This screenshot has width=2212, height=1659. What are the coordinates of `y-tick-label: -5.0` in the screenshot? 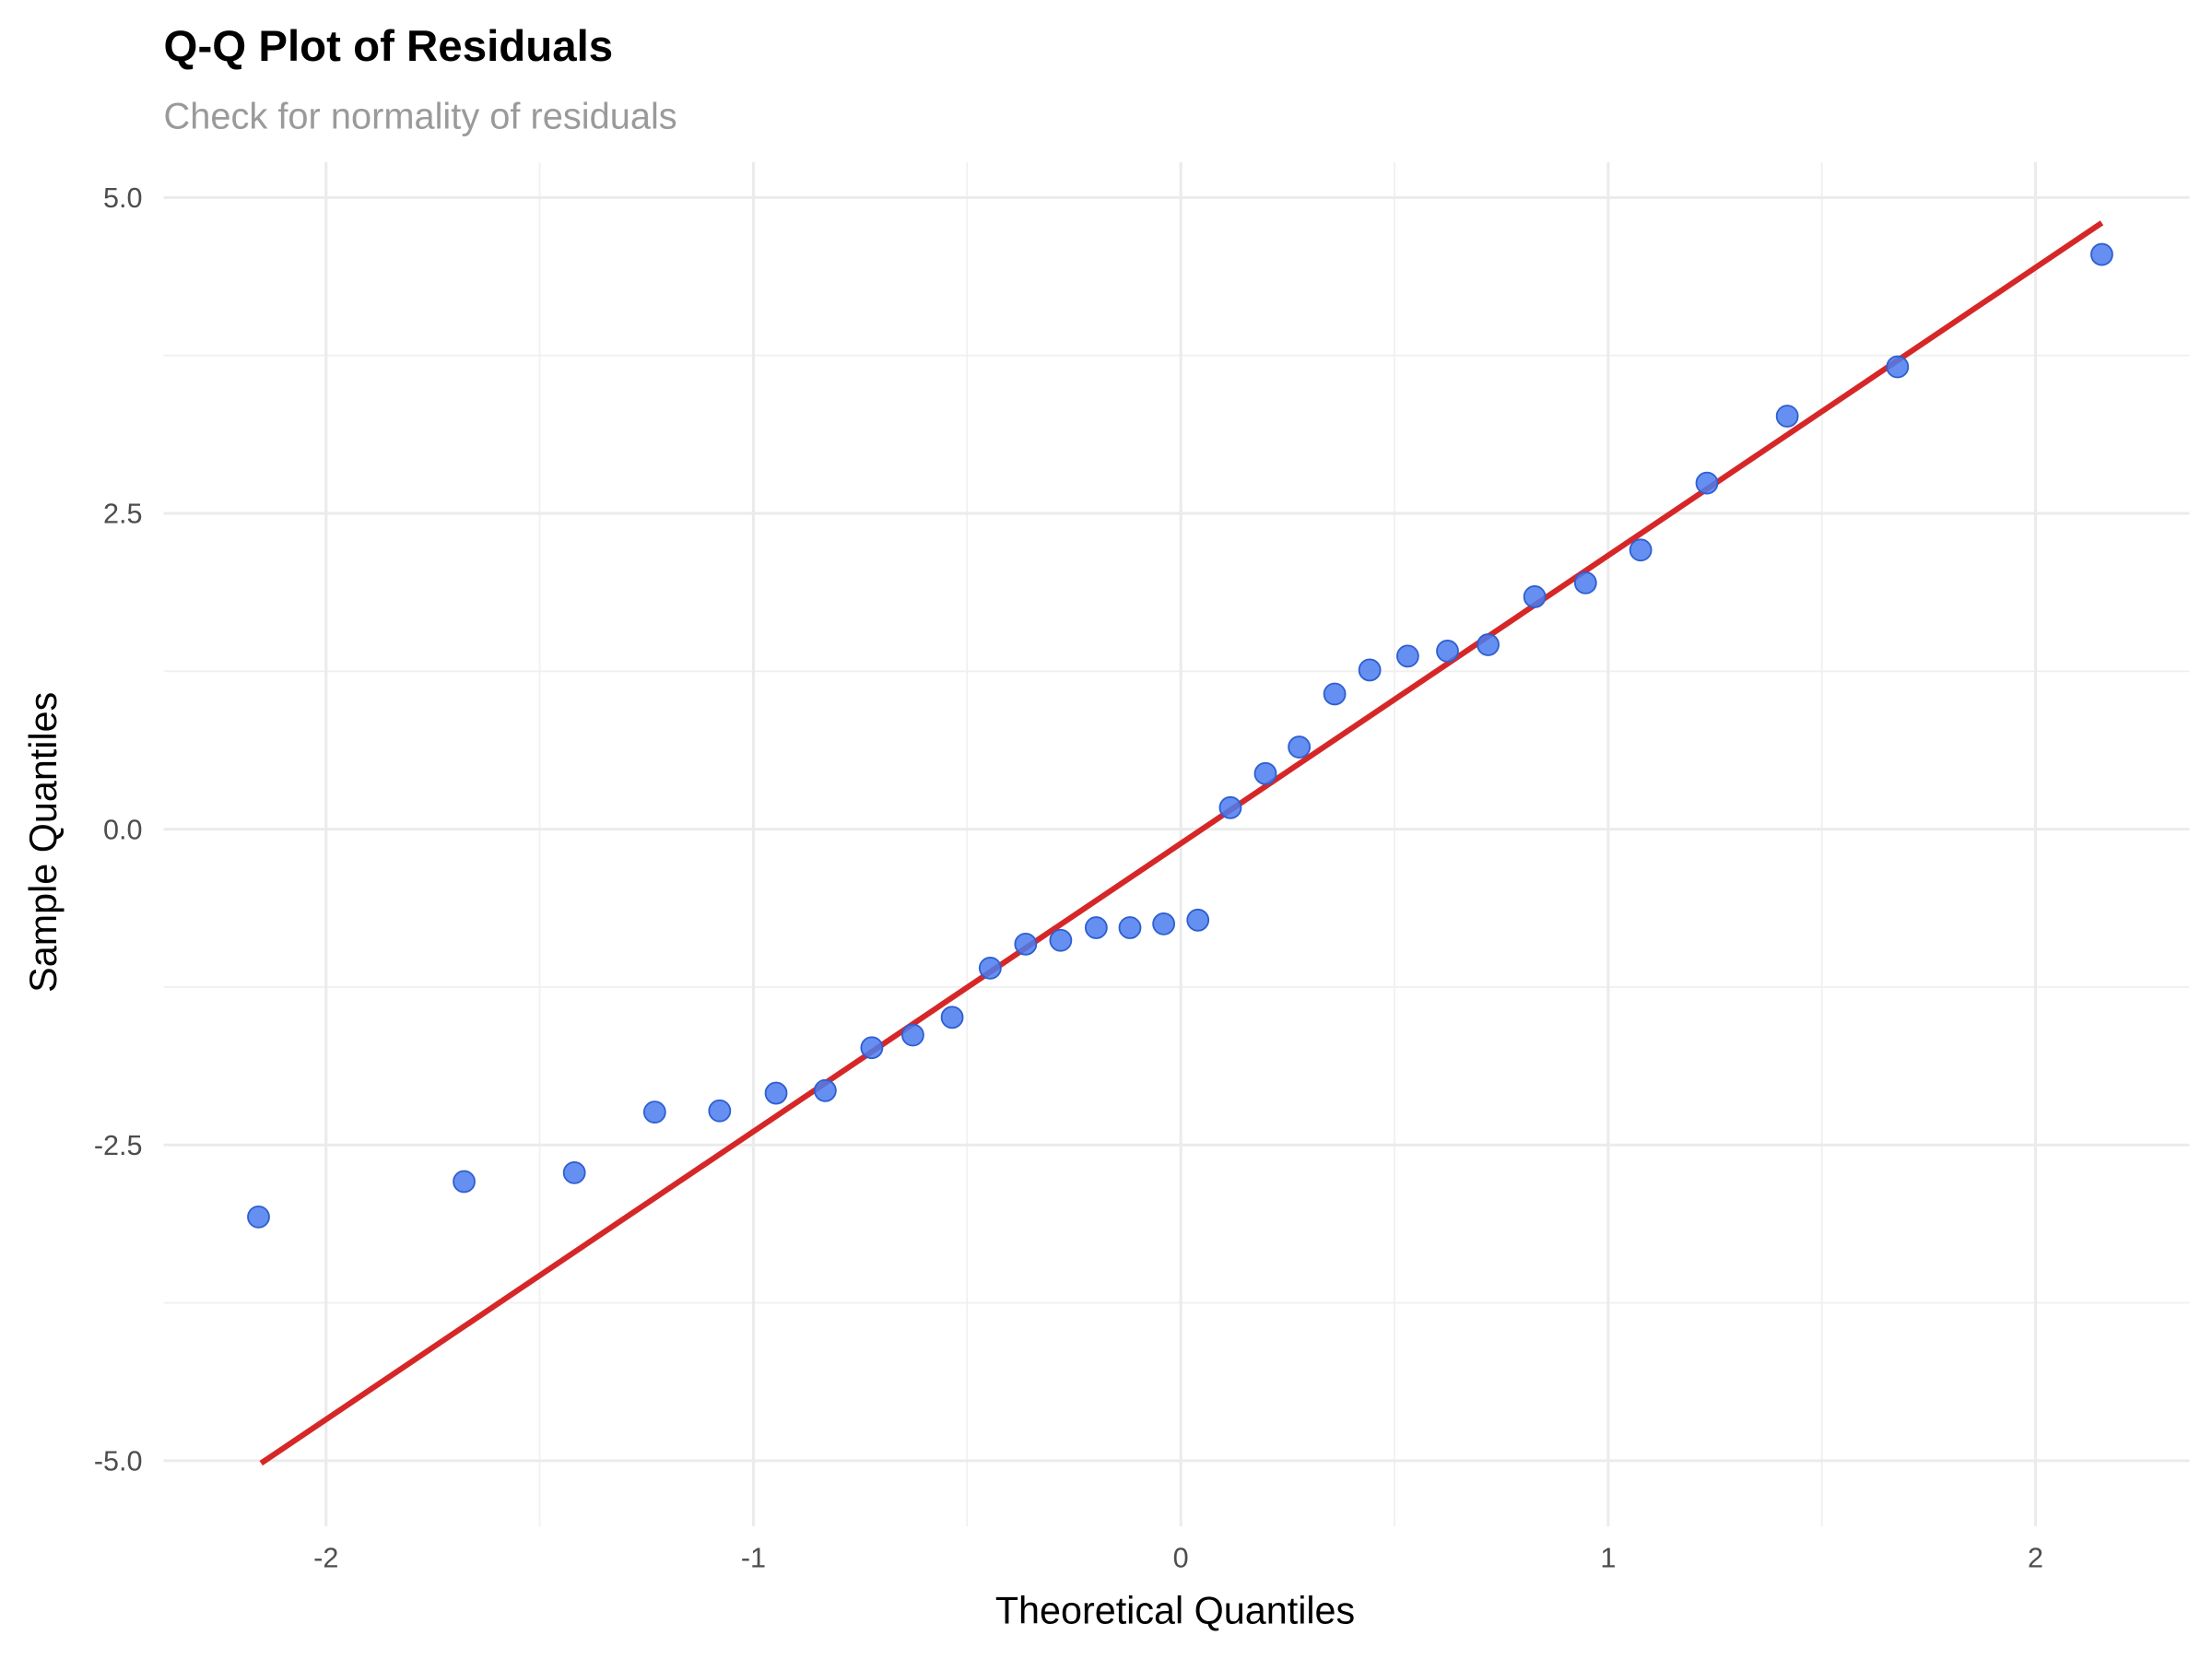 It's located at (118, 1461).